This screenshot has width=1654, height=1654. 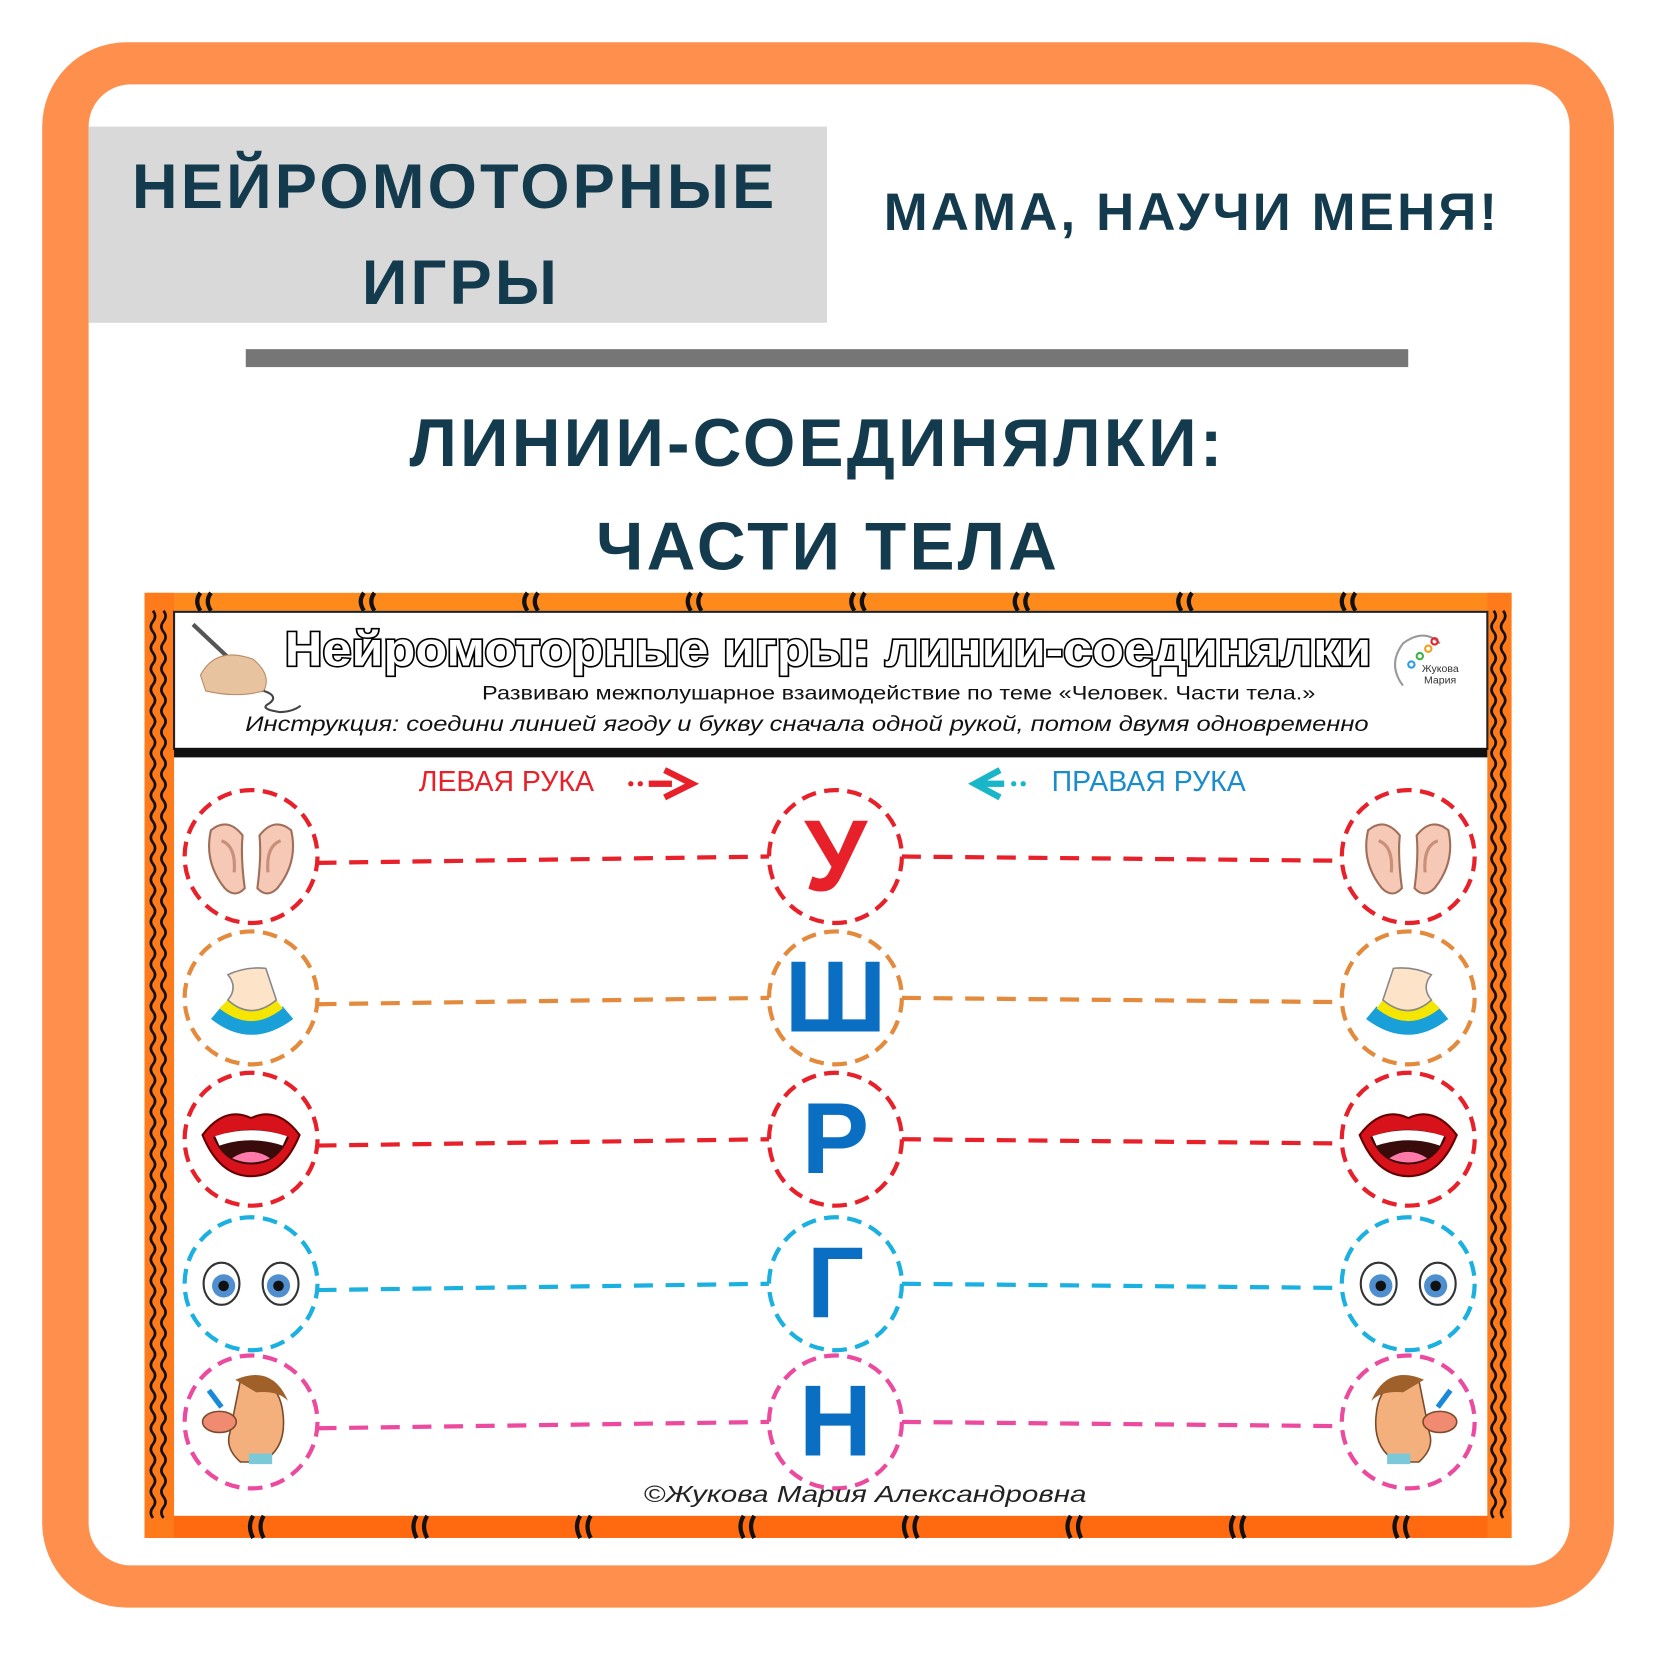 I want to click on matching-row: У, so click(x=829, y=856).